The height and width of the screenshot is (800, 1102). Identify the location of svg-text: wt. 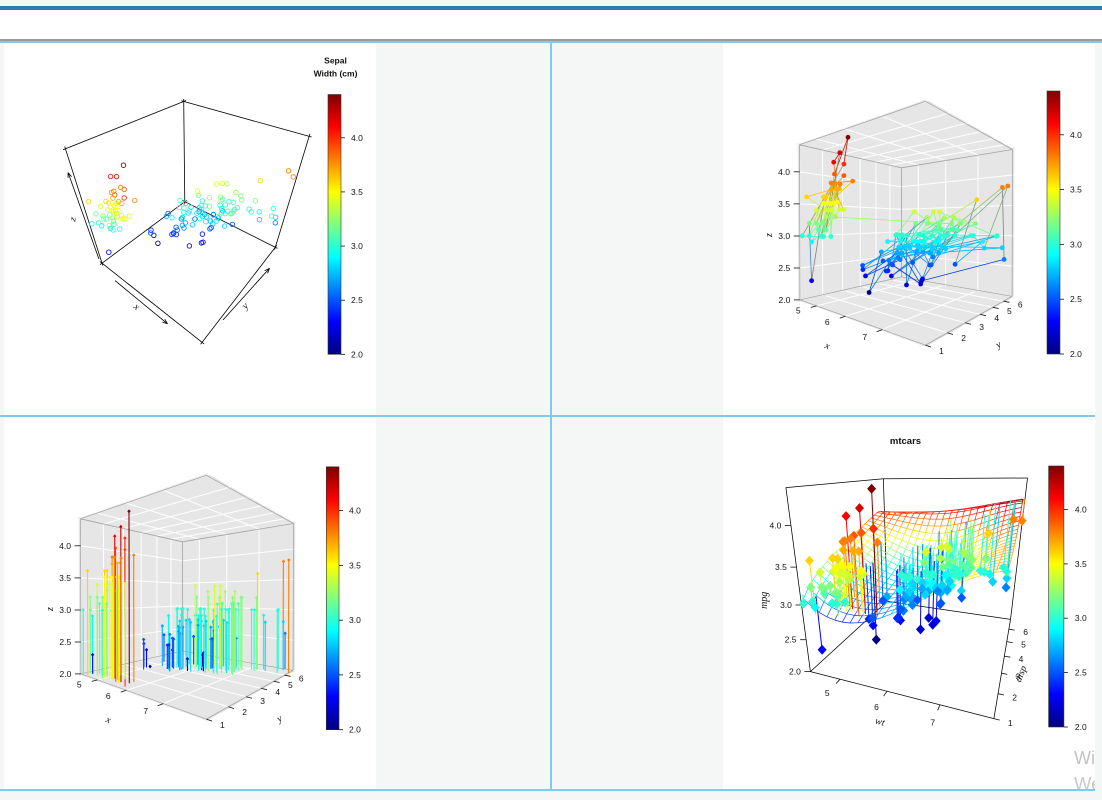
(880, 722).